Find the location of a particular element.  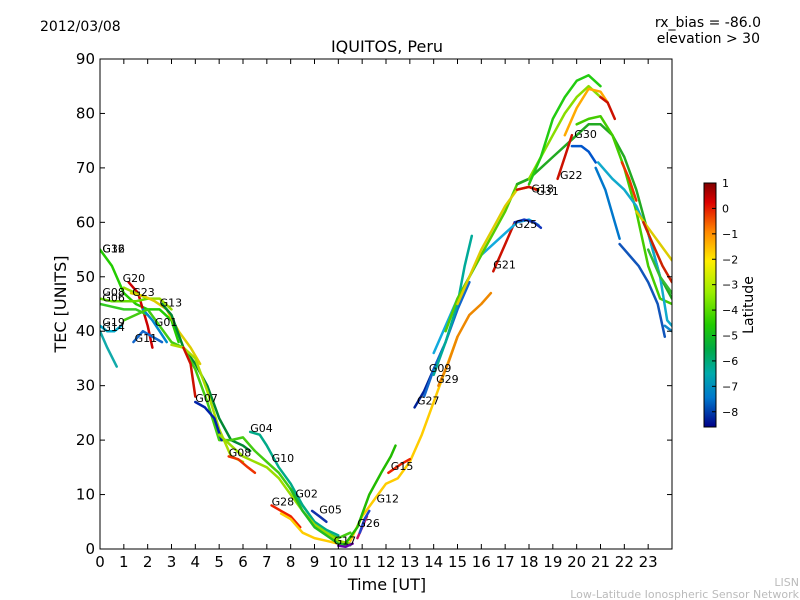

series-G13 is located at coordinates (206, 377).